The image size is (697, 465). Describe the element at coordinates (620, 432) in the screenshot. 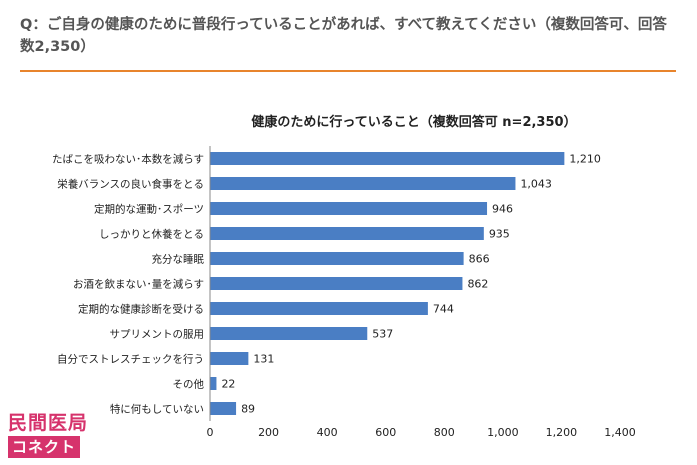

I see `x-tick-label: 1,400` at that location.